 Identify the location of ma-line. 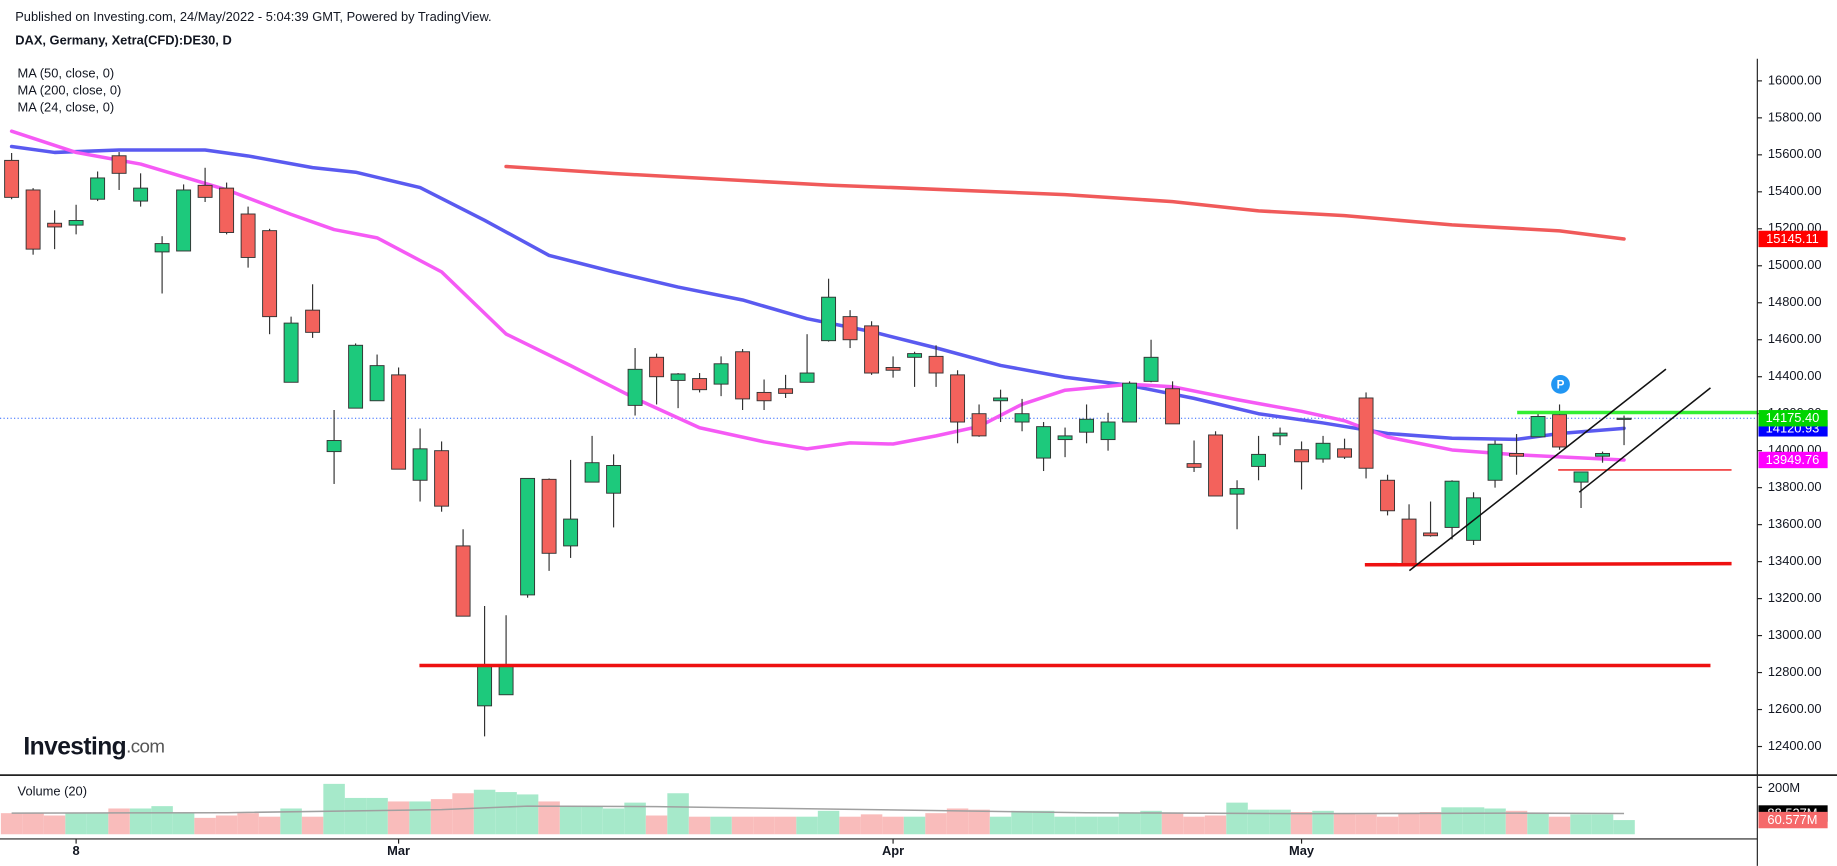
(1065, 202).